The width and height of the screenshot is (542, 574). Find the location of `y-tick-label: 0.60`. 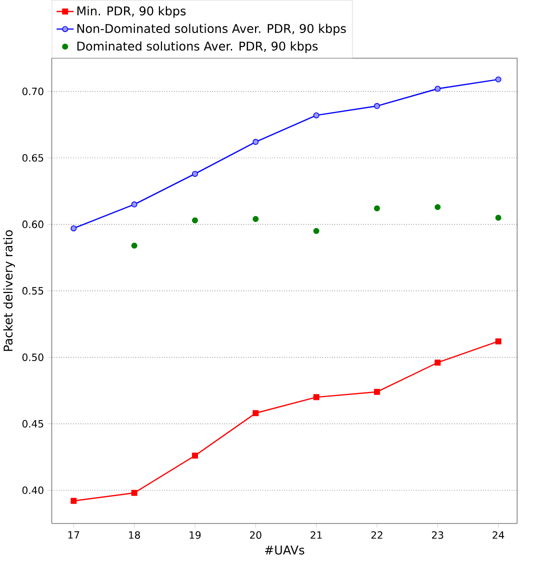

y-tick-label: 0.60 is located at coordinates (33, 224).